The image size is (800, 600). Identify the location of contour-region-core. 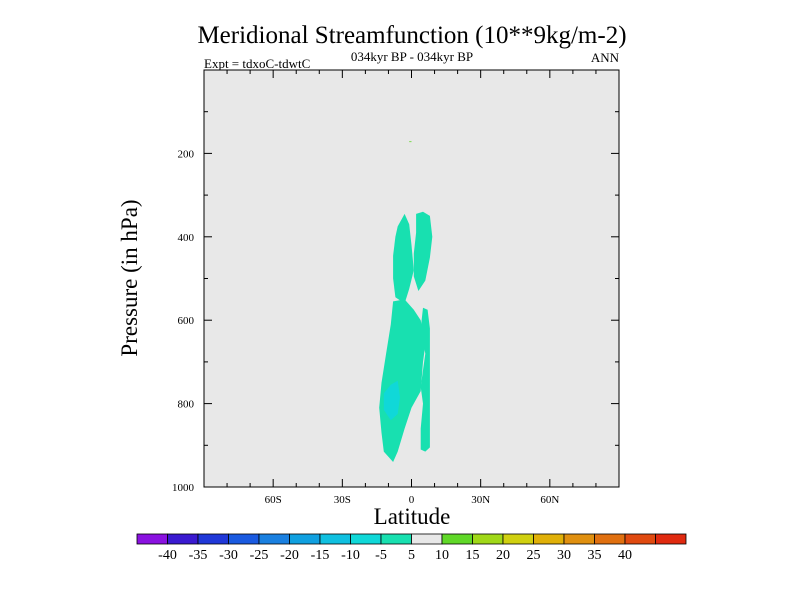
(391, 400).